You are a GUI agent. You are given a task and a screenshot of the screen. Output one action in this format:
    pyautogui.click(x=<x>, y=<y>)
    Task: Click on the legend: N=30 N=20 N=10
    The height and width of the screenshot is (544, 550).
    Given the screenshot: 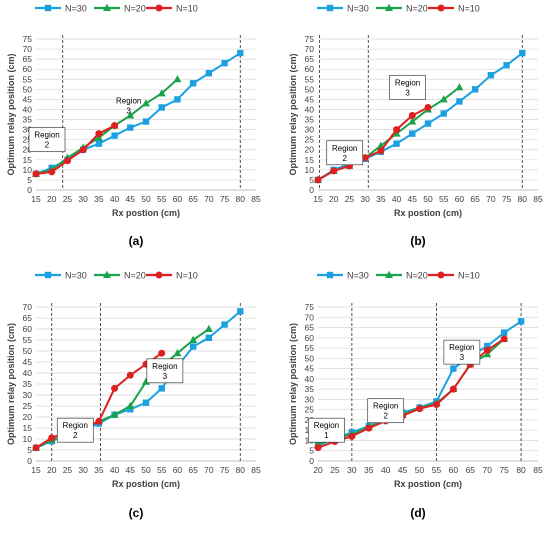 What is the action you would take?
    pyautogui.click(x=398, y=276)
    